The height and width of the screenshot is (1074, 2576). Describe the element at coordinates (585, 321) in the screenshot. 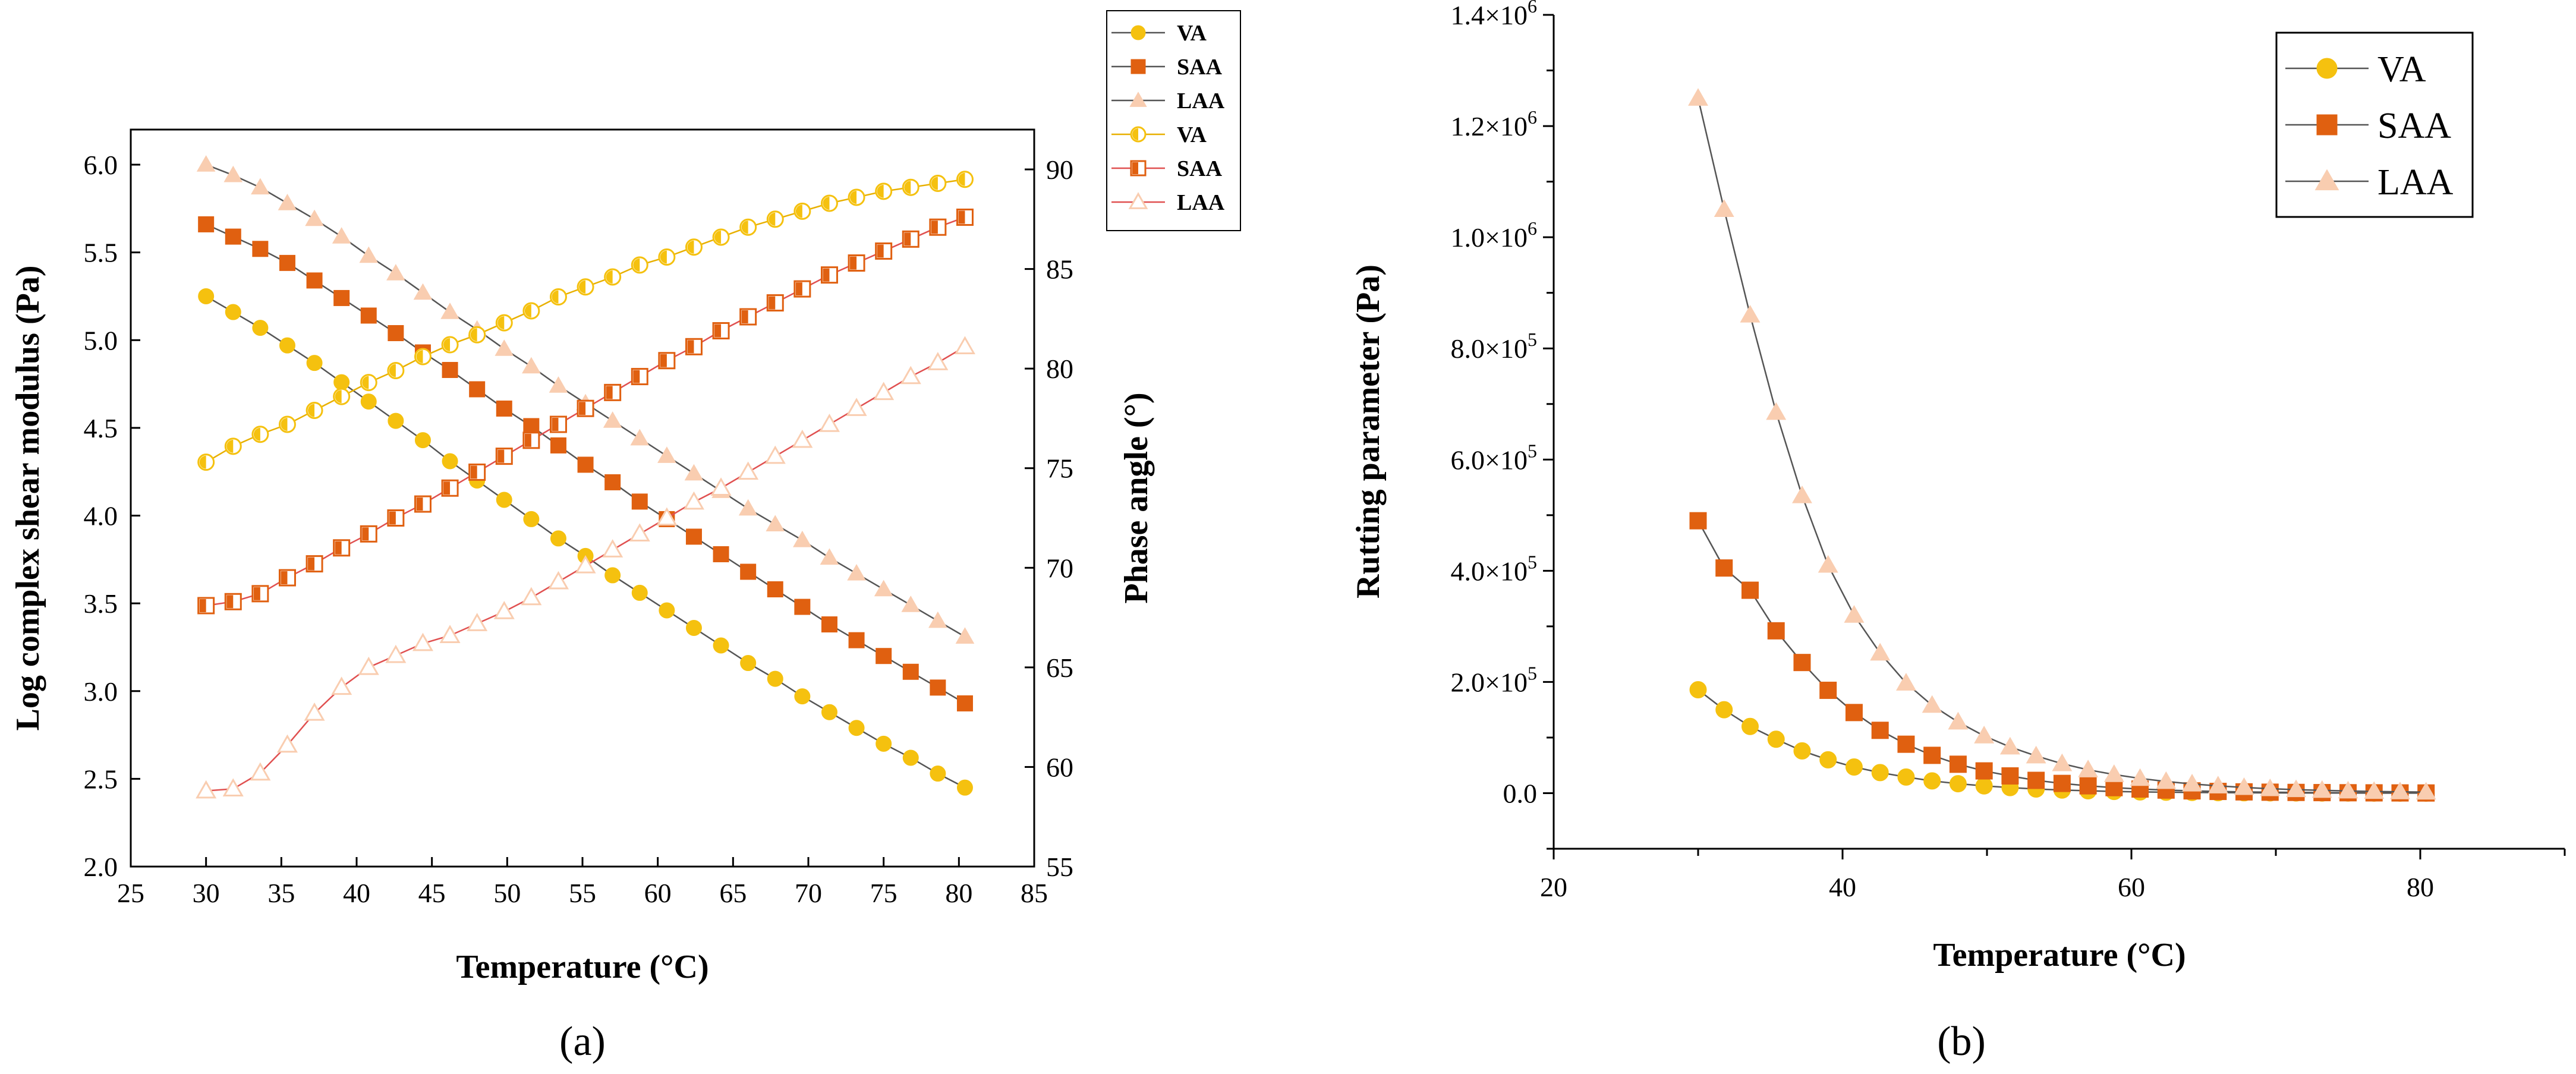

I see `series-va-right` at that location.